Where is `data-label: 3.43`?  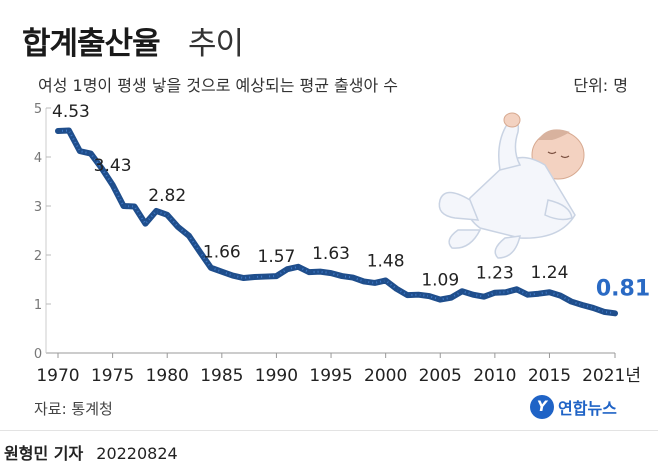 data-label: 3.43 is located at coordinates (113, 166).